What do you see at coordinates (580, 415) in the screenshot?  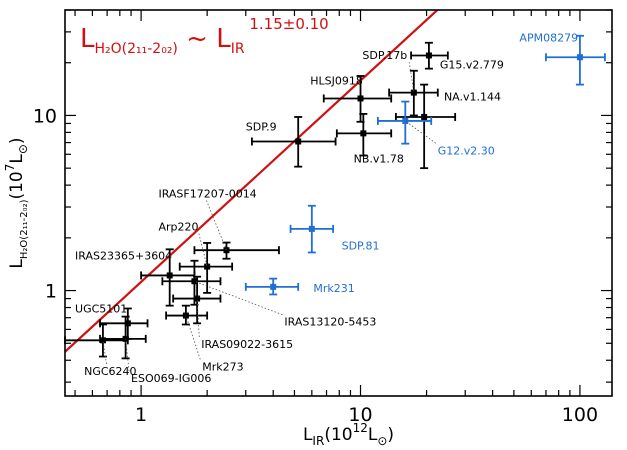 I see `x-tick-label: 100` at bounding box center [580, 415].